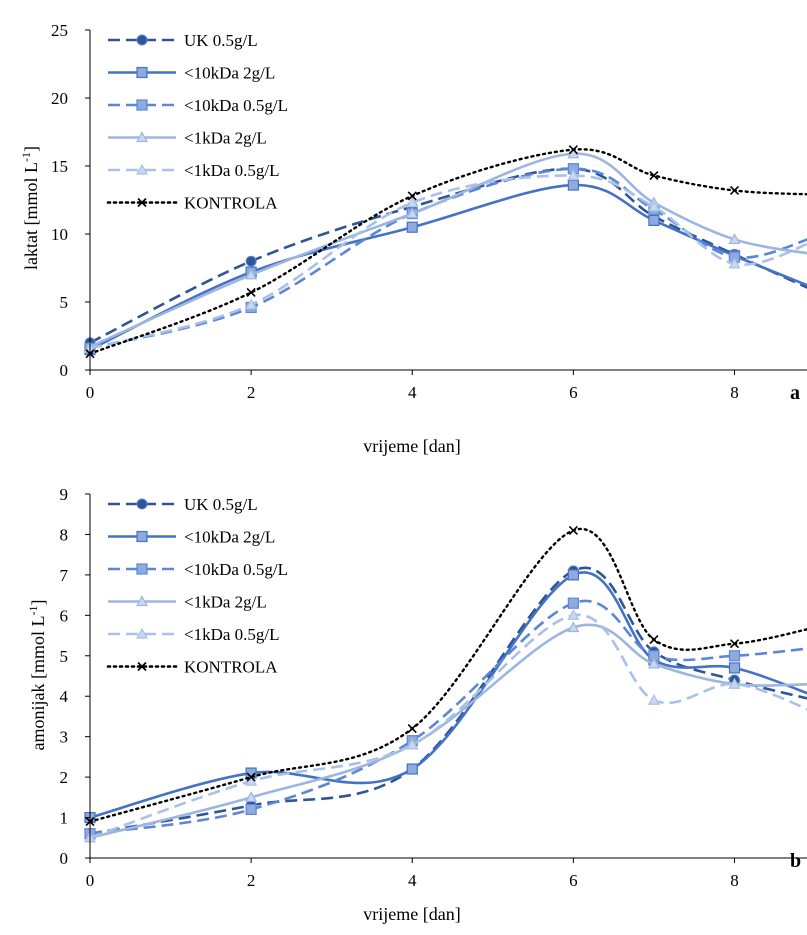 This screenshot has height=935, width=807. Describe the element at coordinates (64, 494) in the screenshot. I see `y-tick-label: 9` at that location.